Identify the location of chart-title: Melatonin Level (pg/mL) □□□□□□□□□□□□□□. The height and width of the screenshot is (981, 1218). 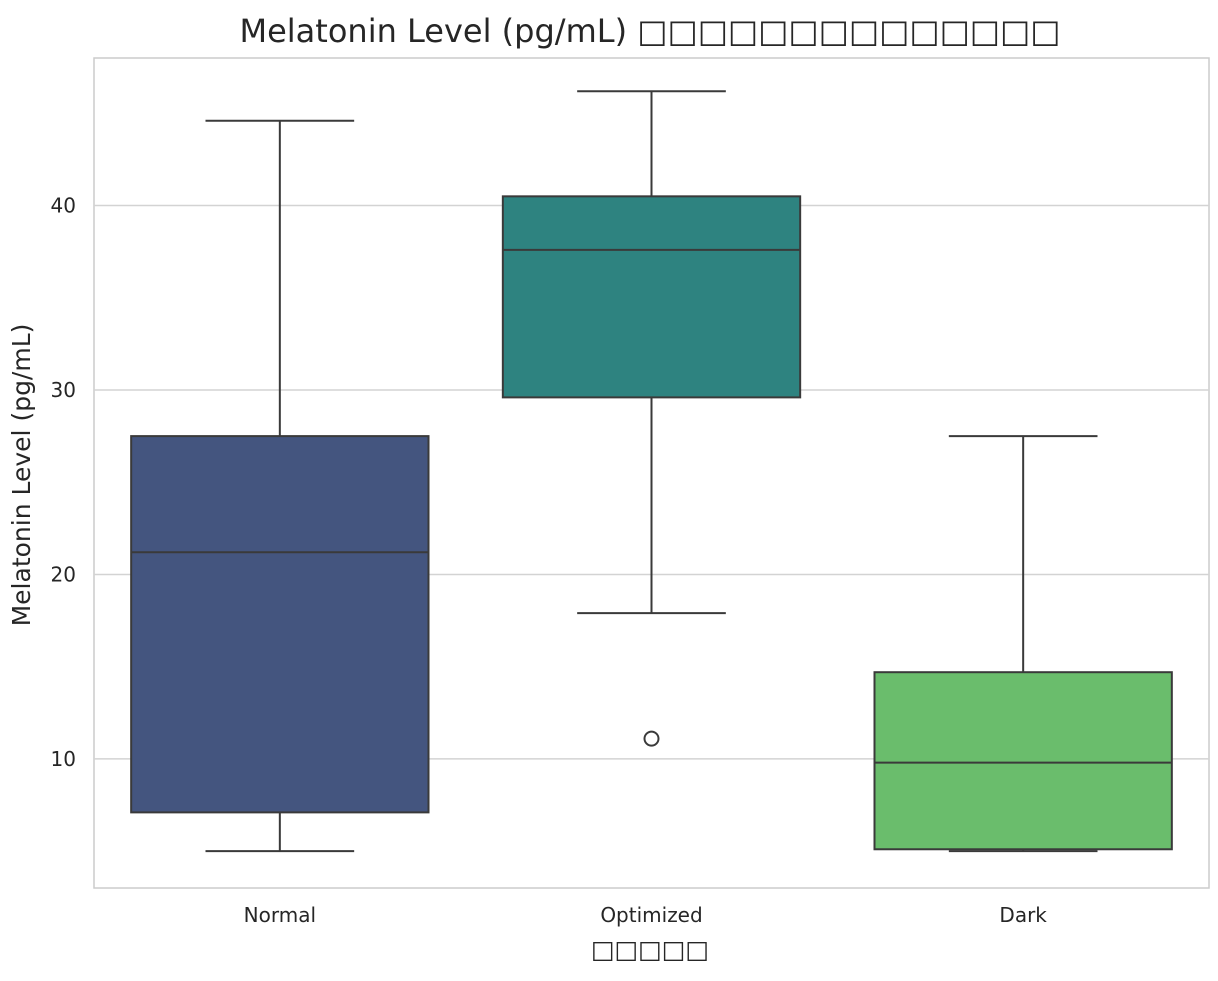
(649, 31).